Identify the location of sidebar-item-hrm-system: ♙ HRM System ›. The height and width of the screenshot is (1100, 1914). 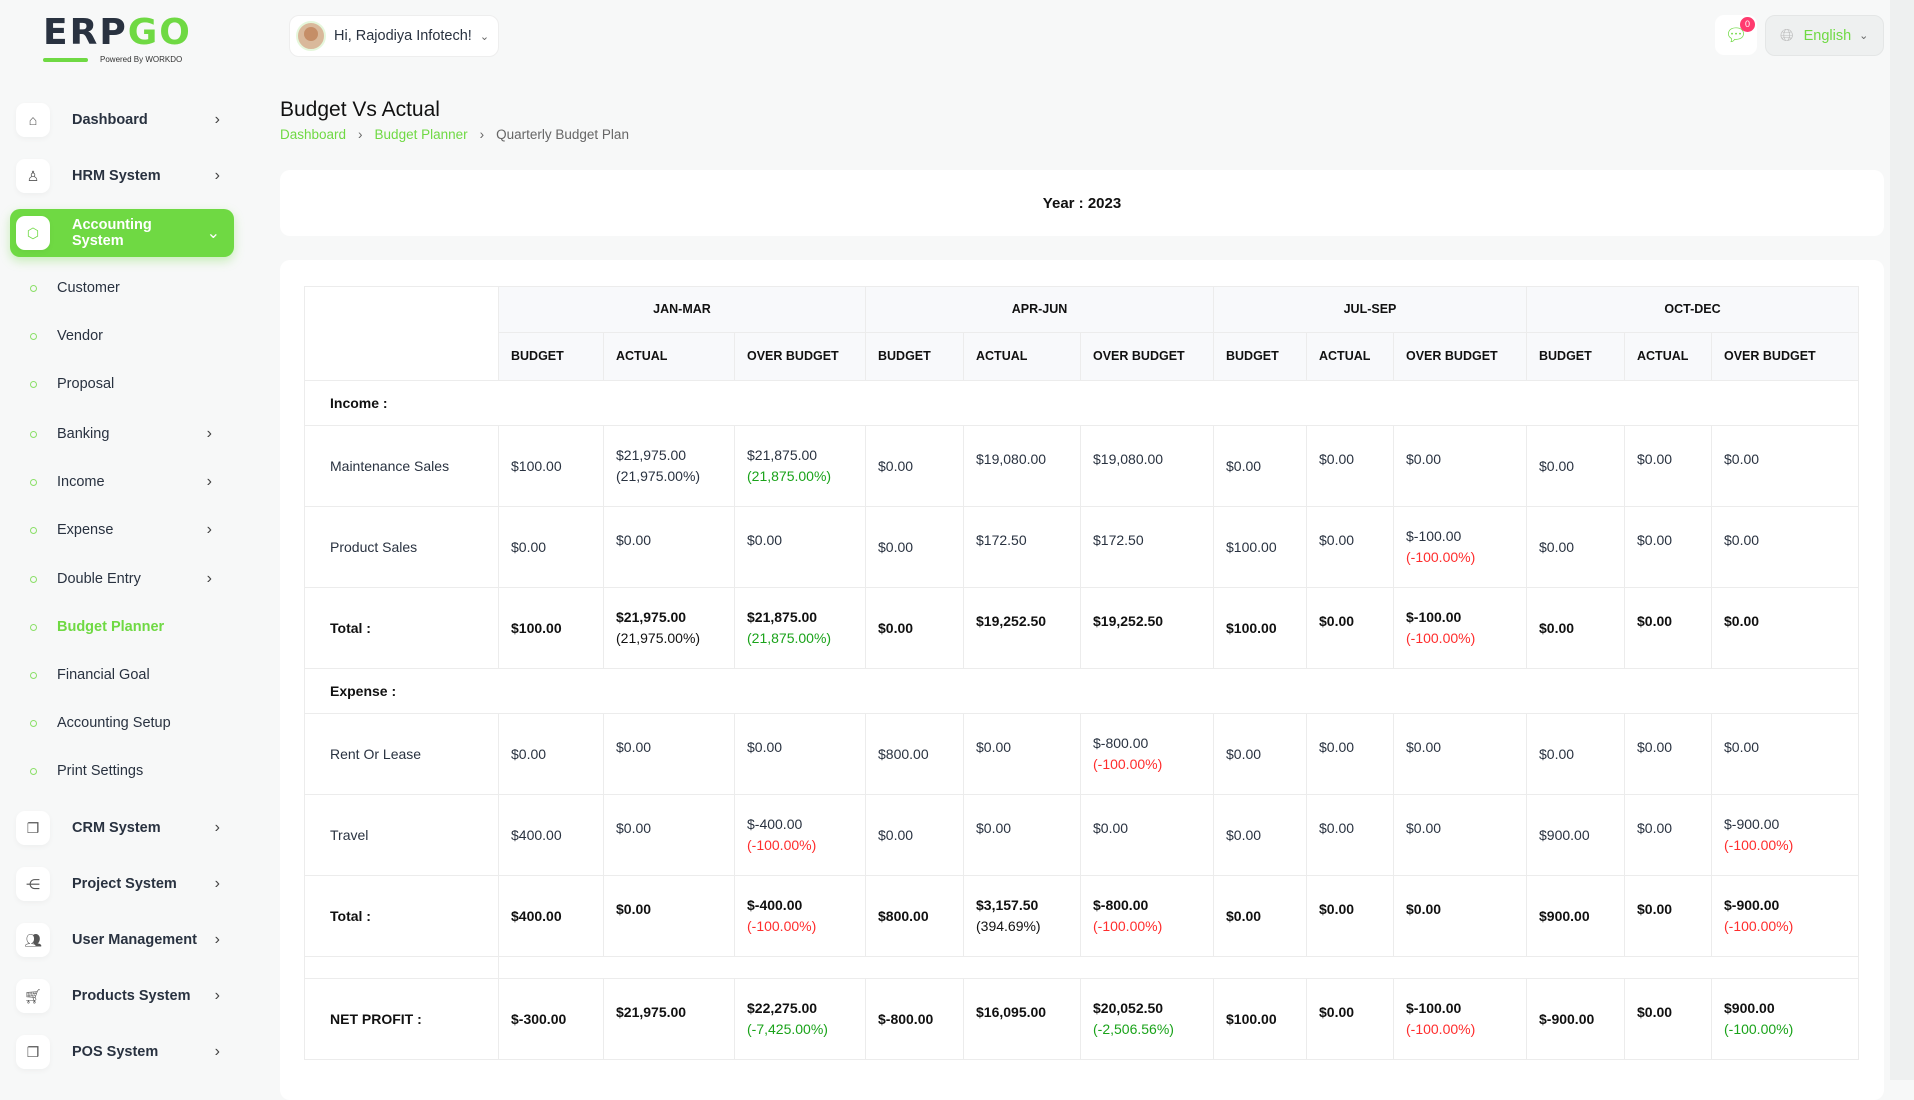
(122, 176).